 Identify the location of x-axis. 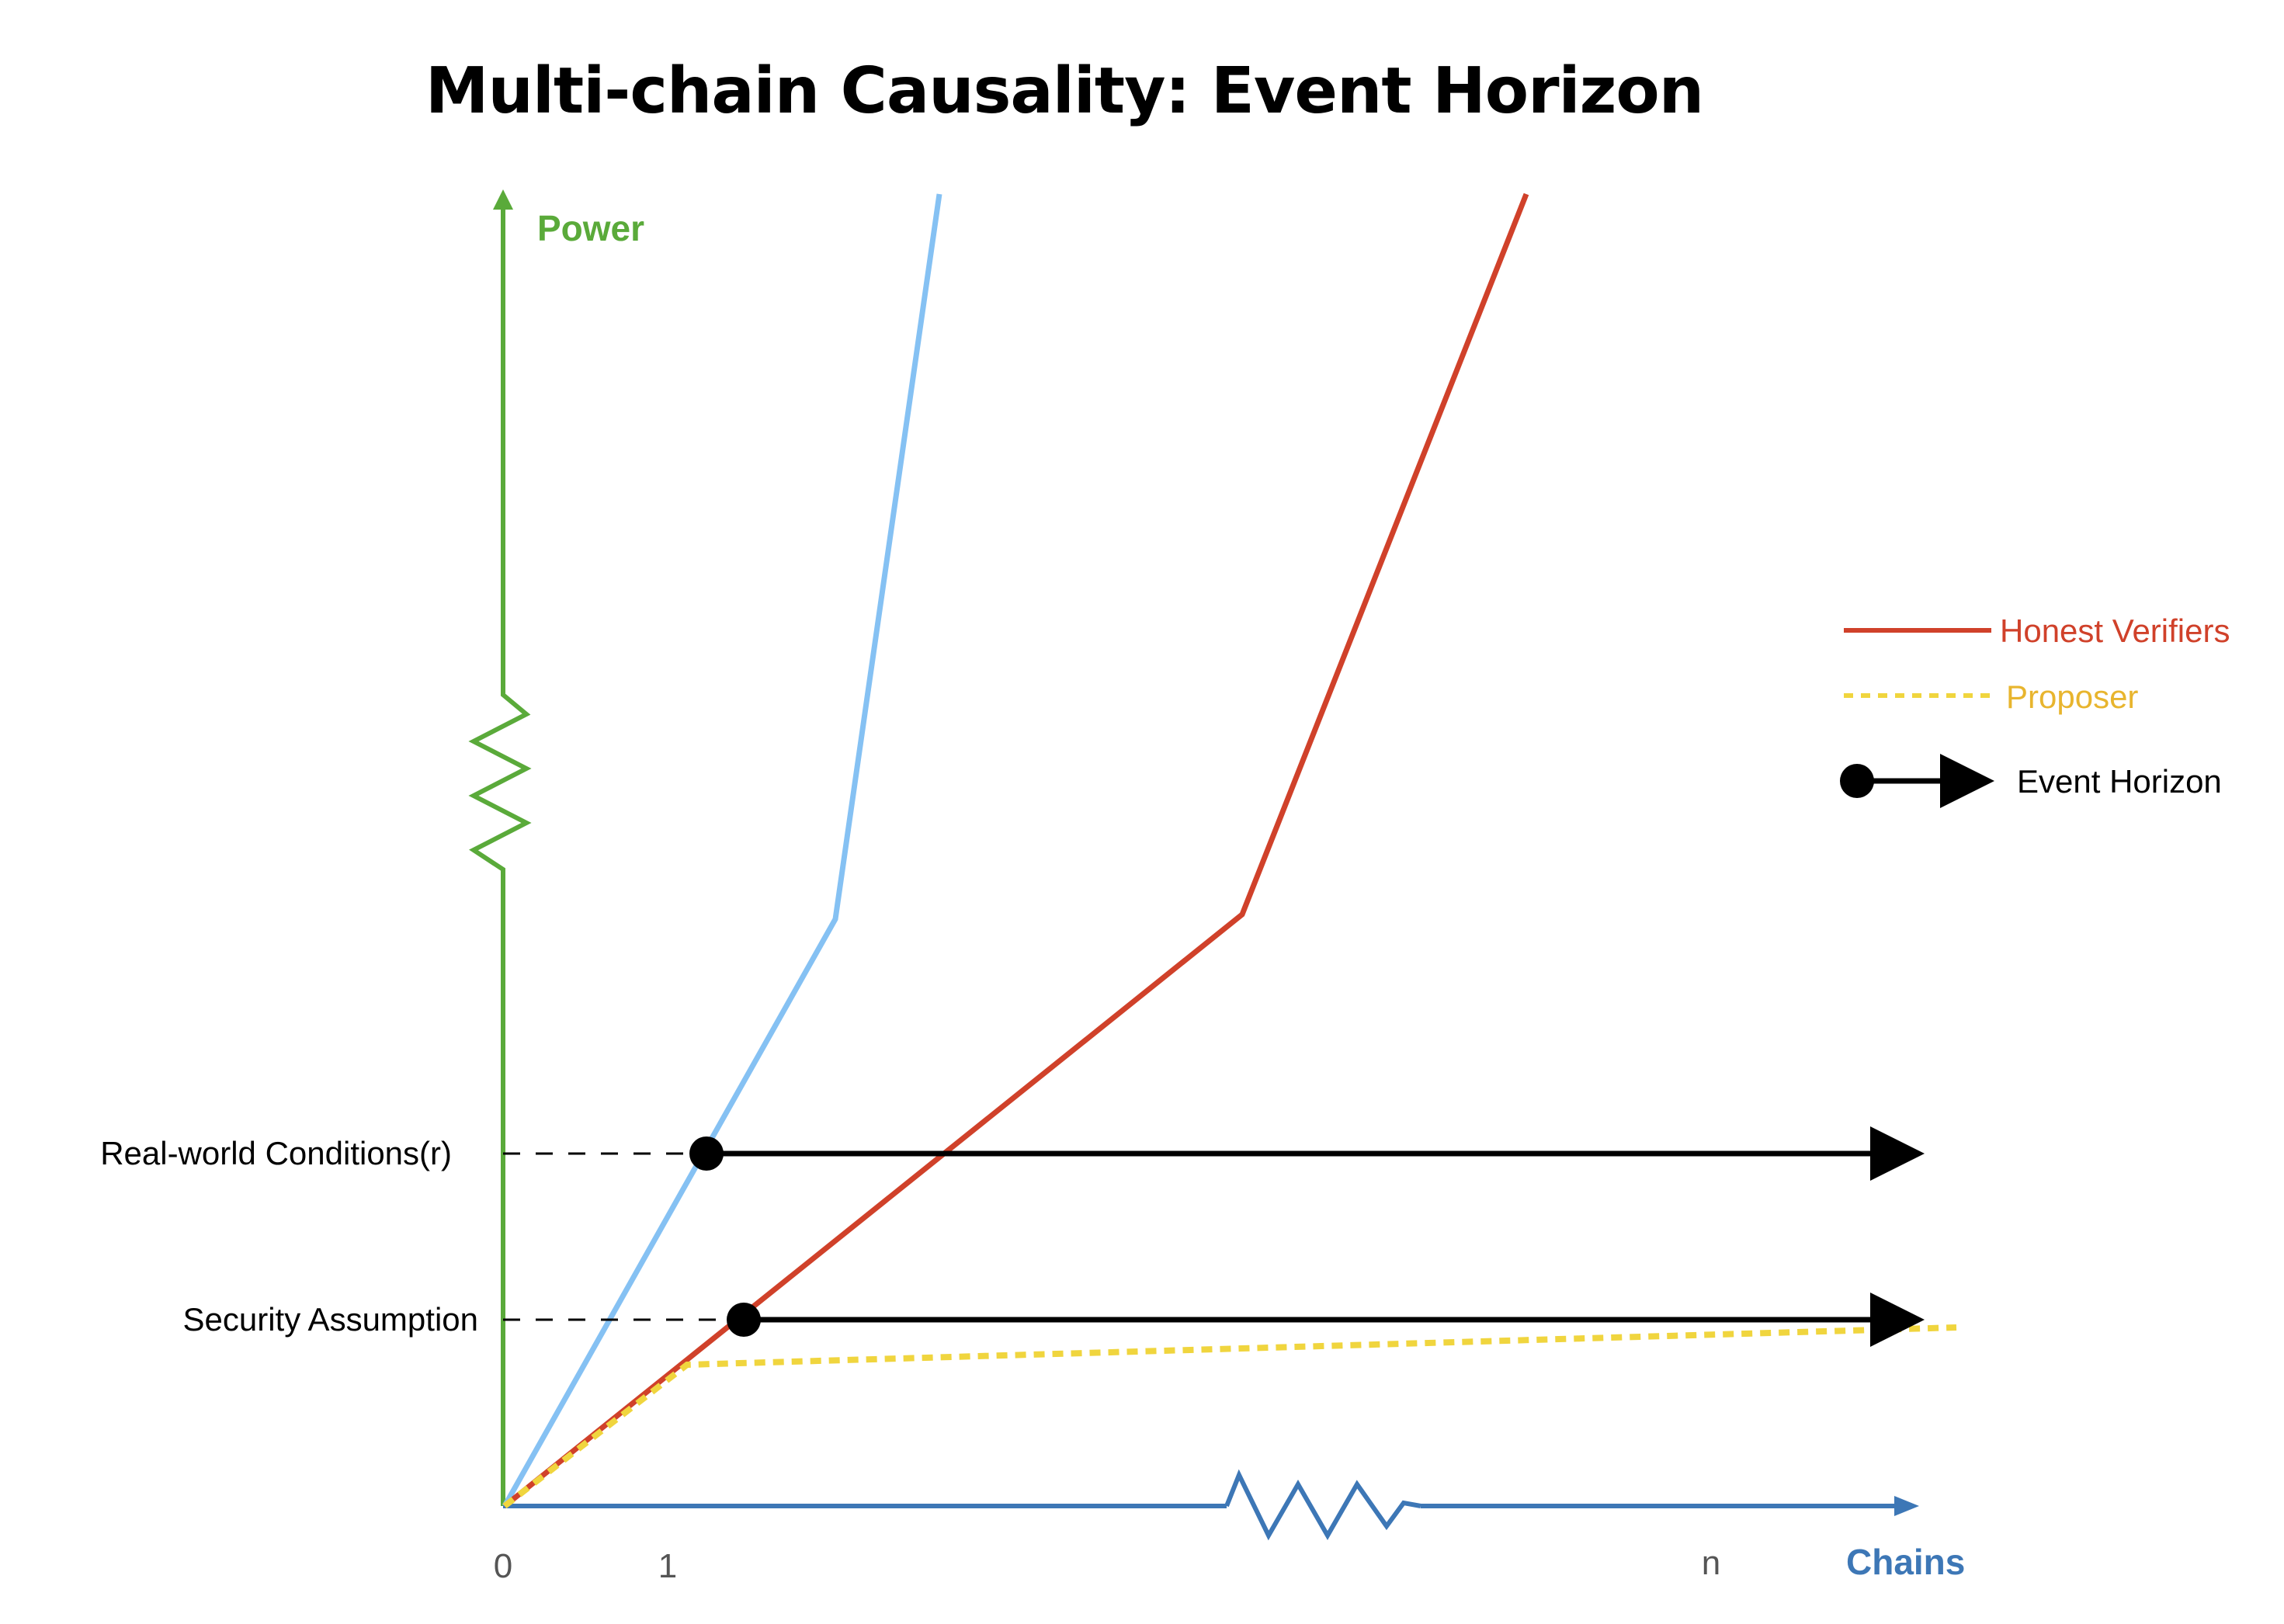
(1211, 1505).